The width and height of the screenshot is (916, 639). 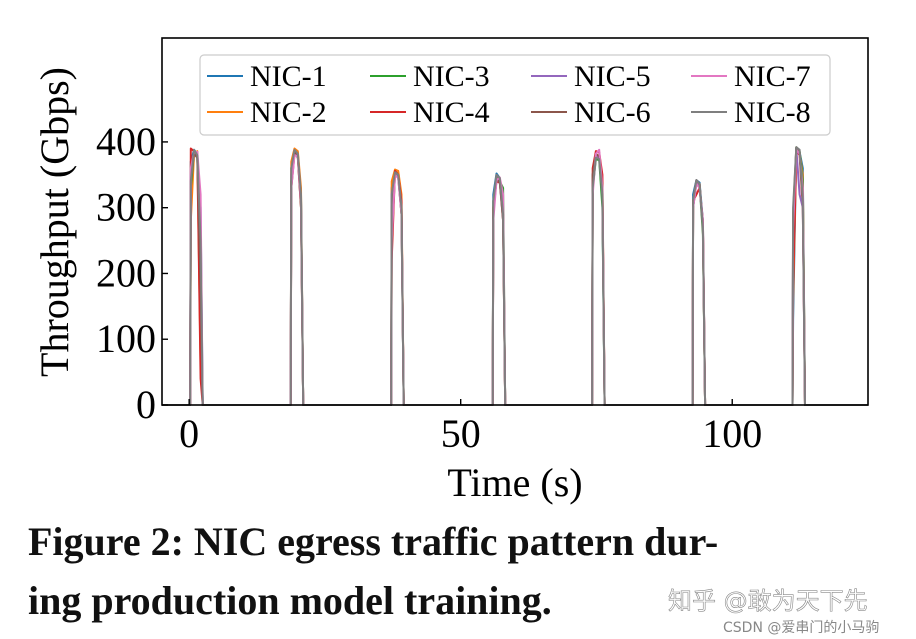 What do you see at coordinates (768, 601) in the screenshot?
I see `watermark-zhihu: 知乎 @敢为天下先` at bounding box center [768, 601].